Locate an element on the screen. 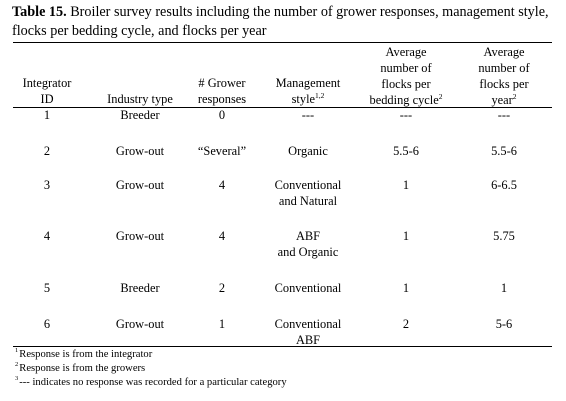 Image resolution: width=566 pixels, height=401 pixels. header-industry-type: Industry type is located at coordinates (140, 99).